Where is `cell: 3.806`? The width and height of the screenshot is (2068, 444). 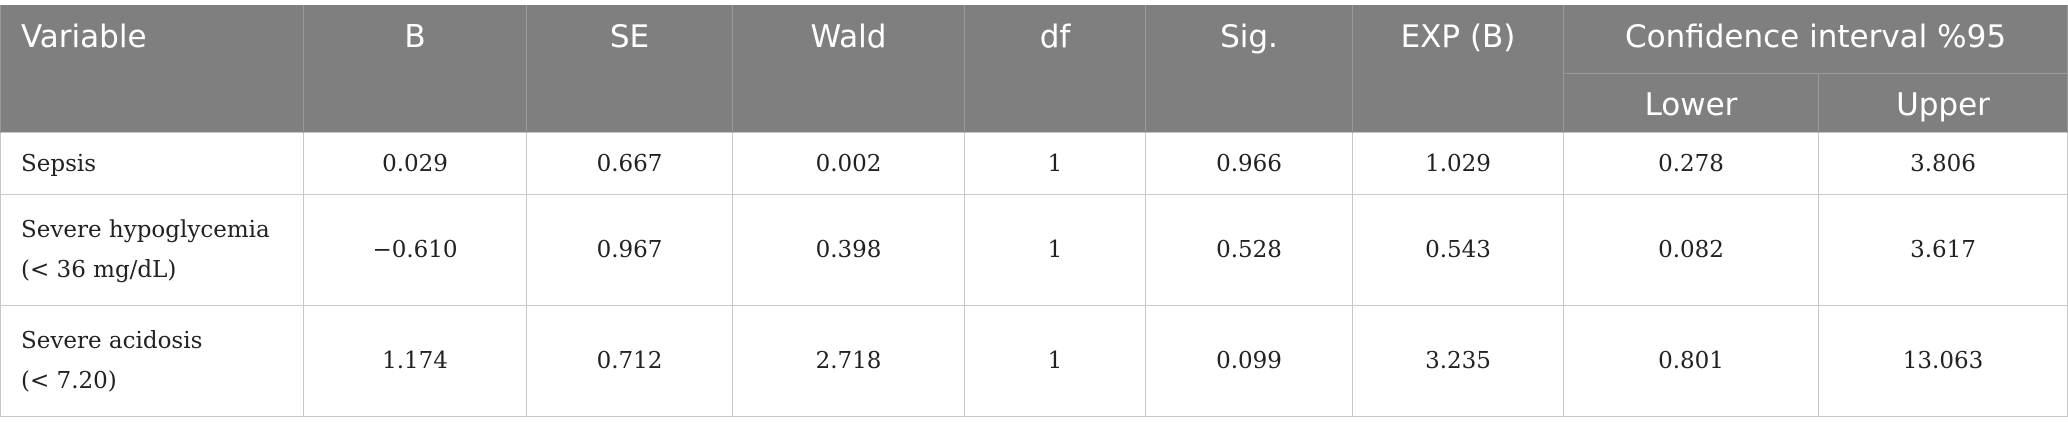 cell: 3.806 is located at coordinates (1942, 163).